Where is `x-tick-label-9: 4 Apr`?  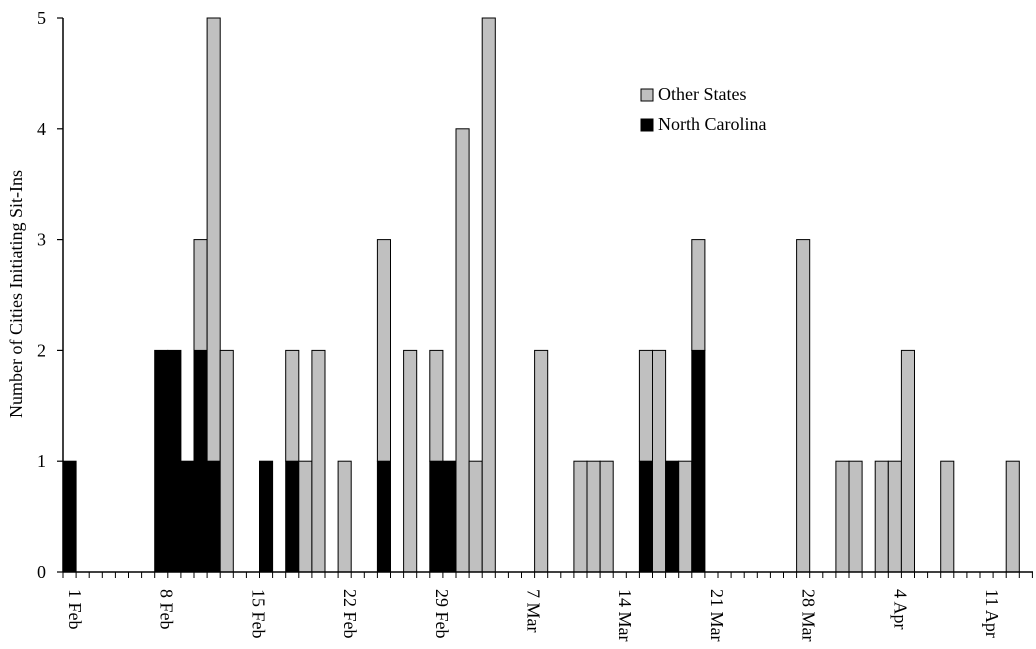
x-tick-label-9: 4 Apr is located at coordinates (900, 609).